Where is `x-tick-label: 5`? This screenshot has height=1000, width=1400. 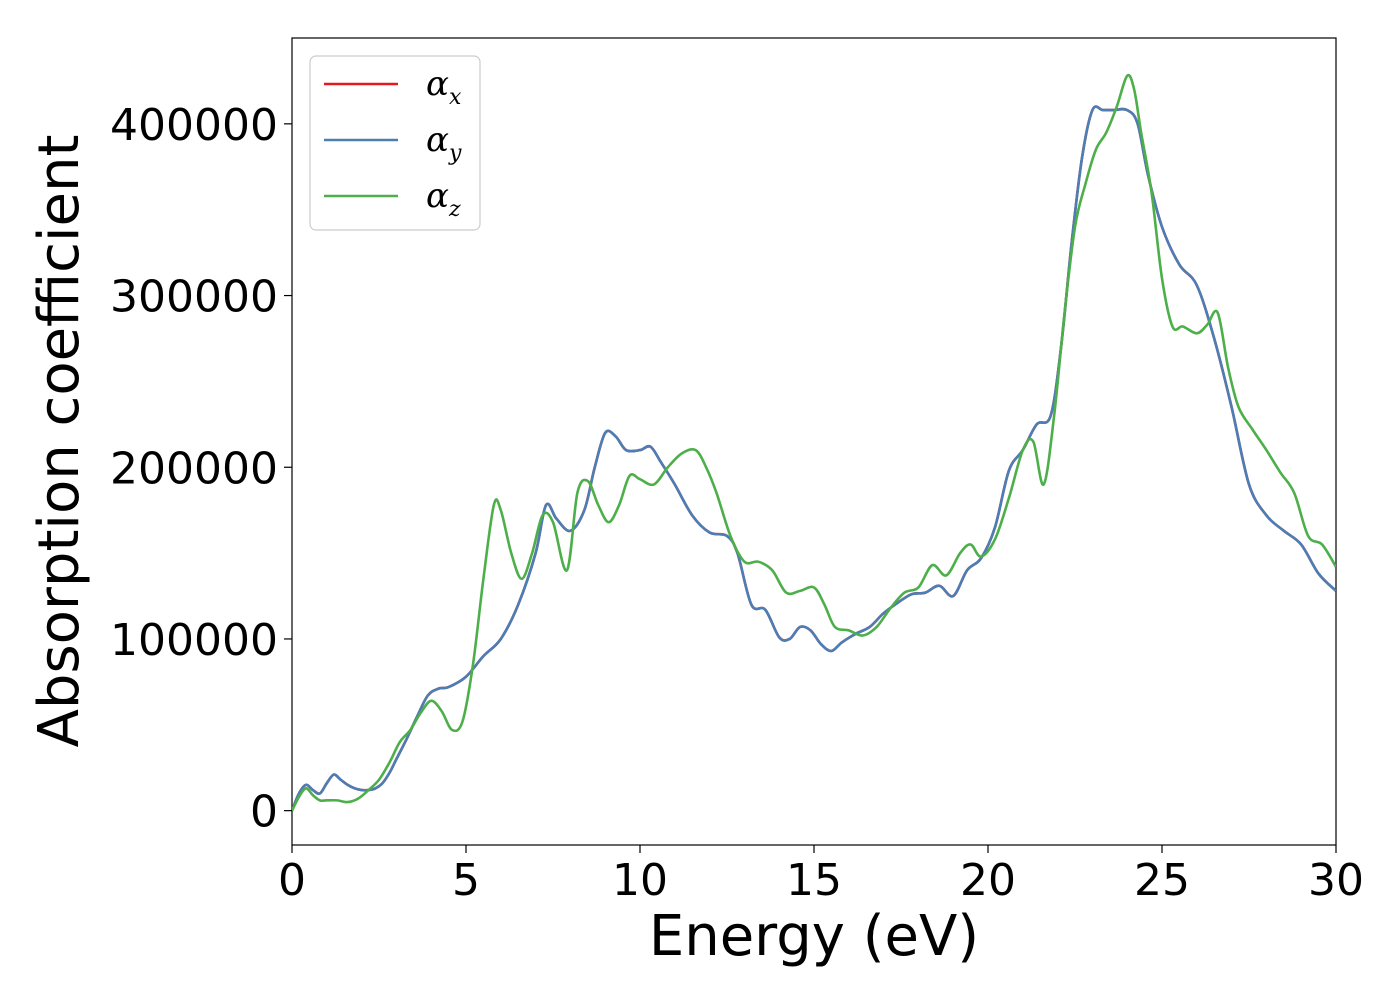
x-tick-label: 5 is located at coordinates (466, 880).